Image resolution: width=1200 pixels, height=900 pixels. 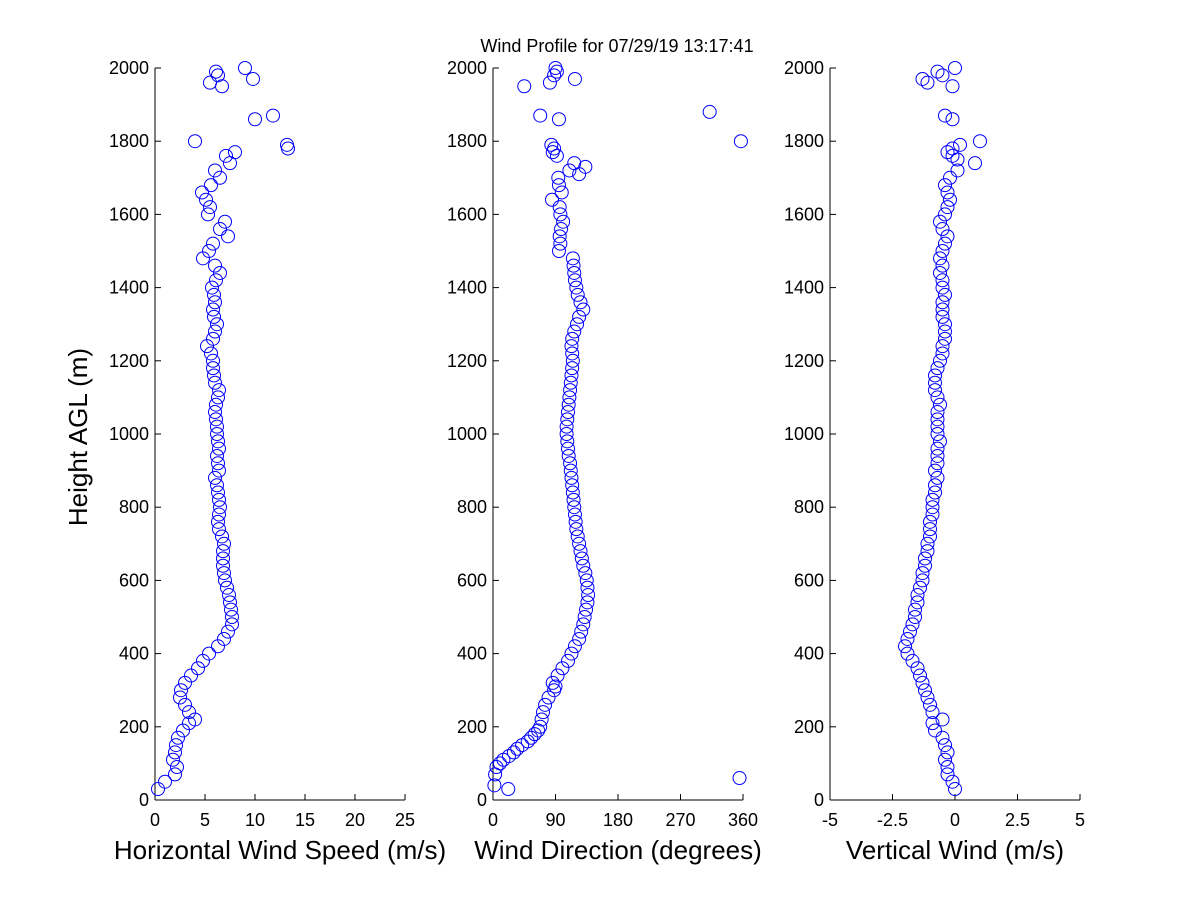 What do you see at coordinates (1017, 820) in the screenshot?
I see `x-tick-label: 2.5` at bounding box center [1017, 820].